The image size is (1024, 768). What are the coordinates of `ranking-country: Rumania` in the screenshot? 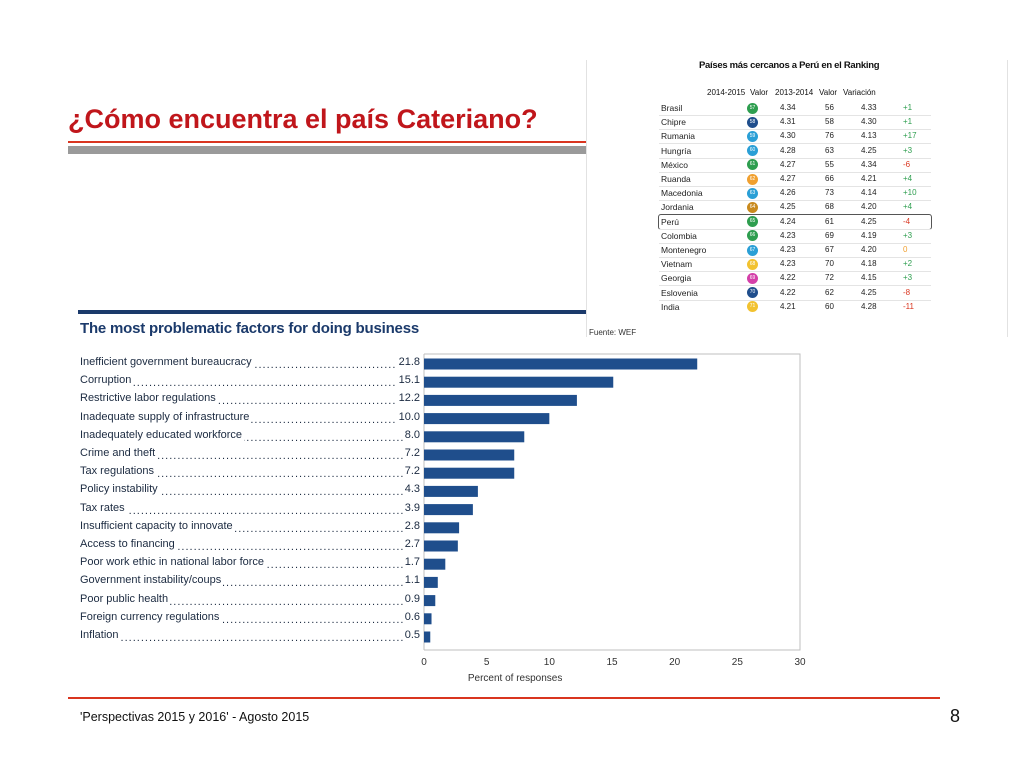 It's located at (678, 136).